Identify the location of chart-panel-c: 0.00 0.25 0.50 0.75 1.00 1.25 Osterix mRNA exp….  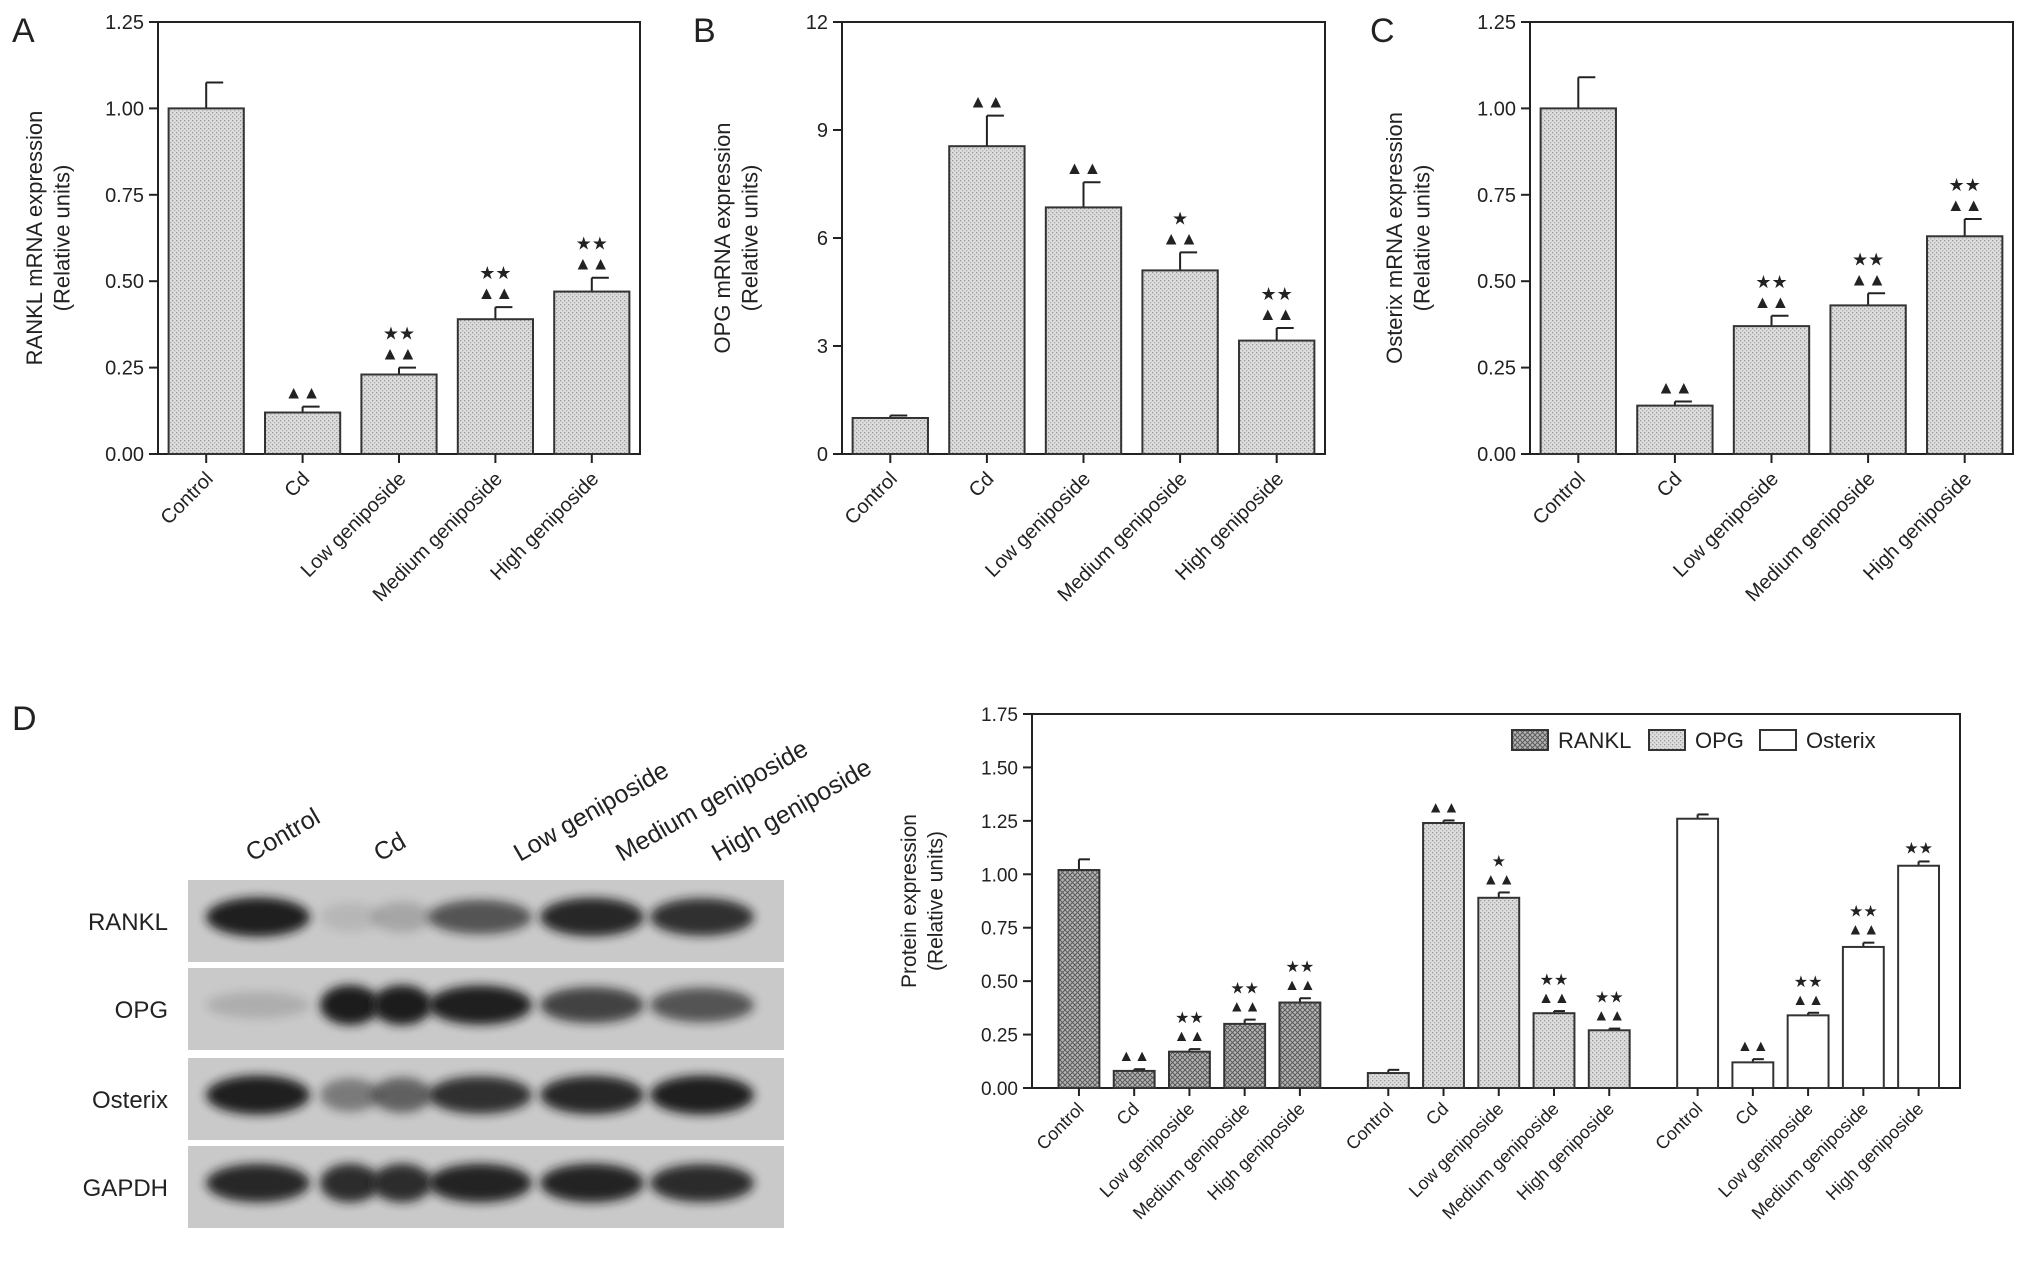
(1698, 309).